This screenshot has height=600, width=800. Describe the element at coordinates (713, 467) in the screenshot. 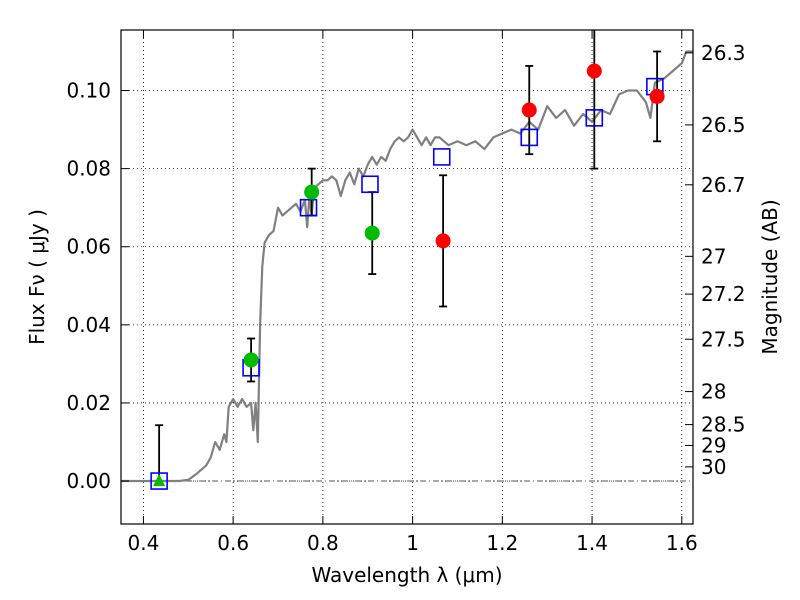

I see `mag-tick-label: 30` at that location.